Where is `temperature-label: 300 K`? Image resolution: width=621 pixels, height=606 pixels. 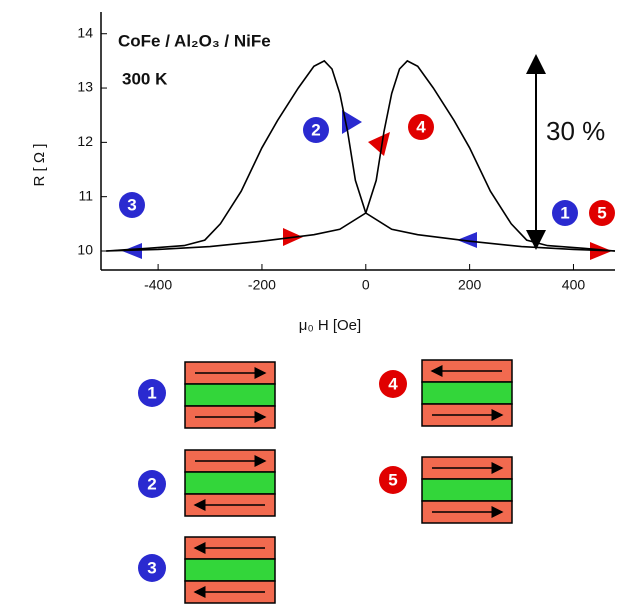 temperature-label: 300 K is located at coordinates (145, 78).